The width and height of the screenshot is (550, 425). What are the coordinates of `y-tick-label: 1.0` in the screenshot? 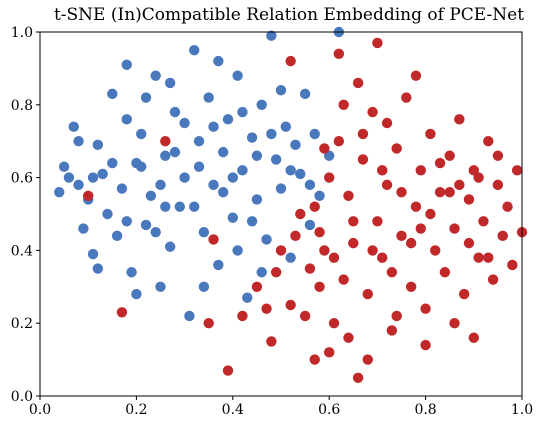 It's located at (22, 33).